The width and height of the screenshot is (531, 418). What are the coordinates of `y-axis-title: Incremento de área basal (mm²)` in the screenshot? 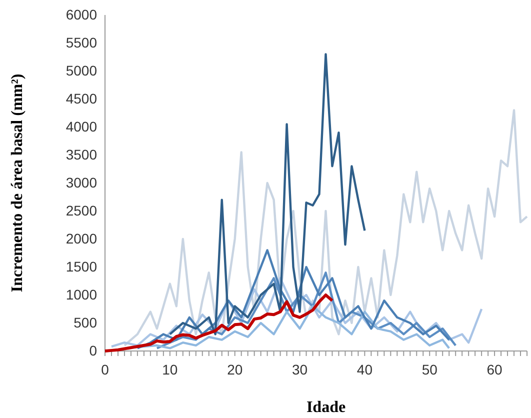 It's located at (17, 183).